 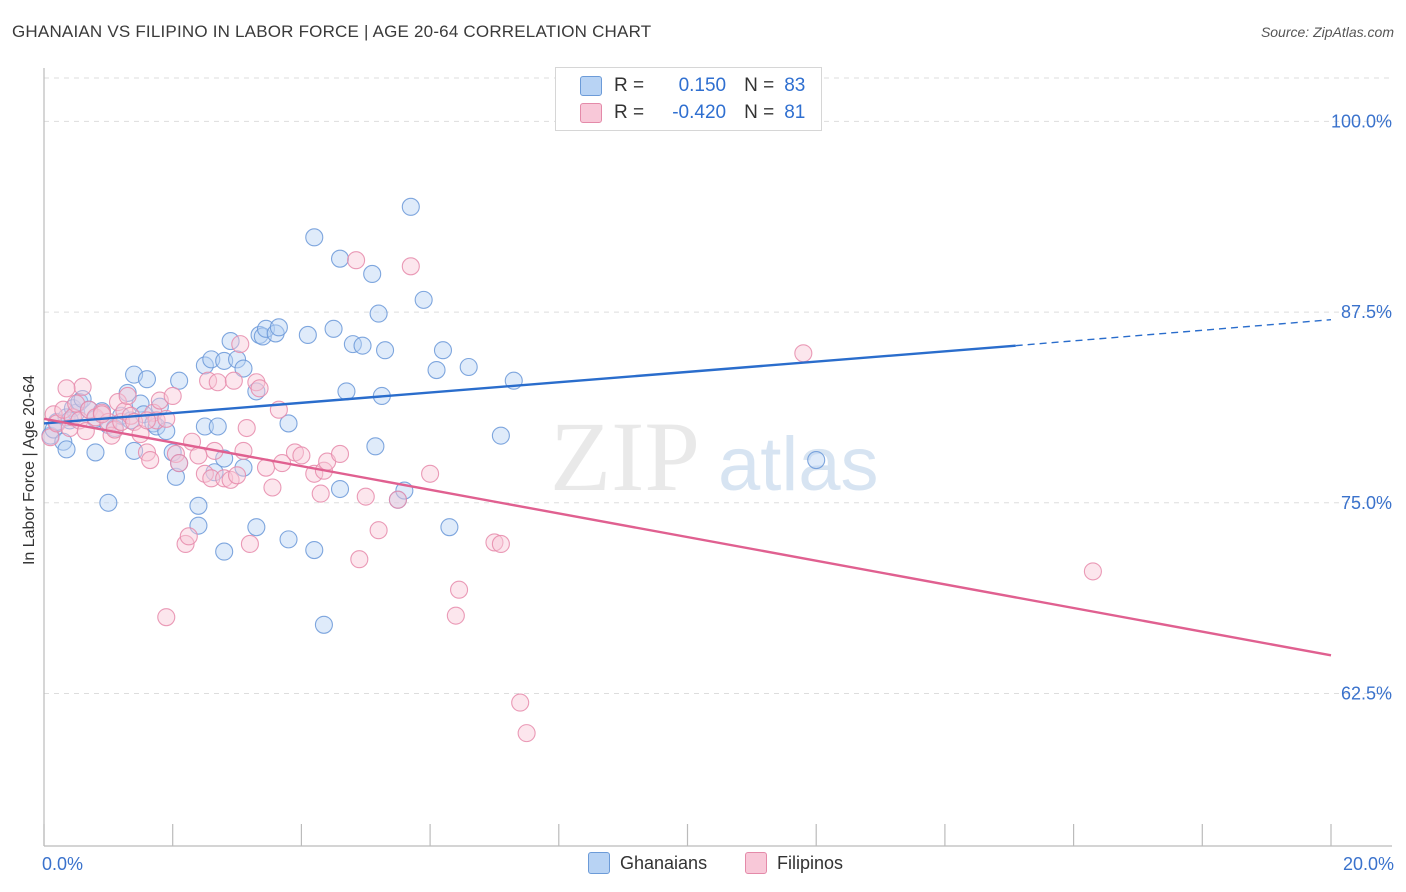 I want to click on filipinos-n-value: 81, so click(x=795, y=112).